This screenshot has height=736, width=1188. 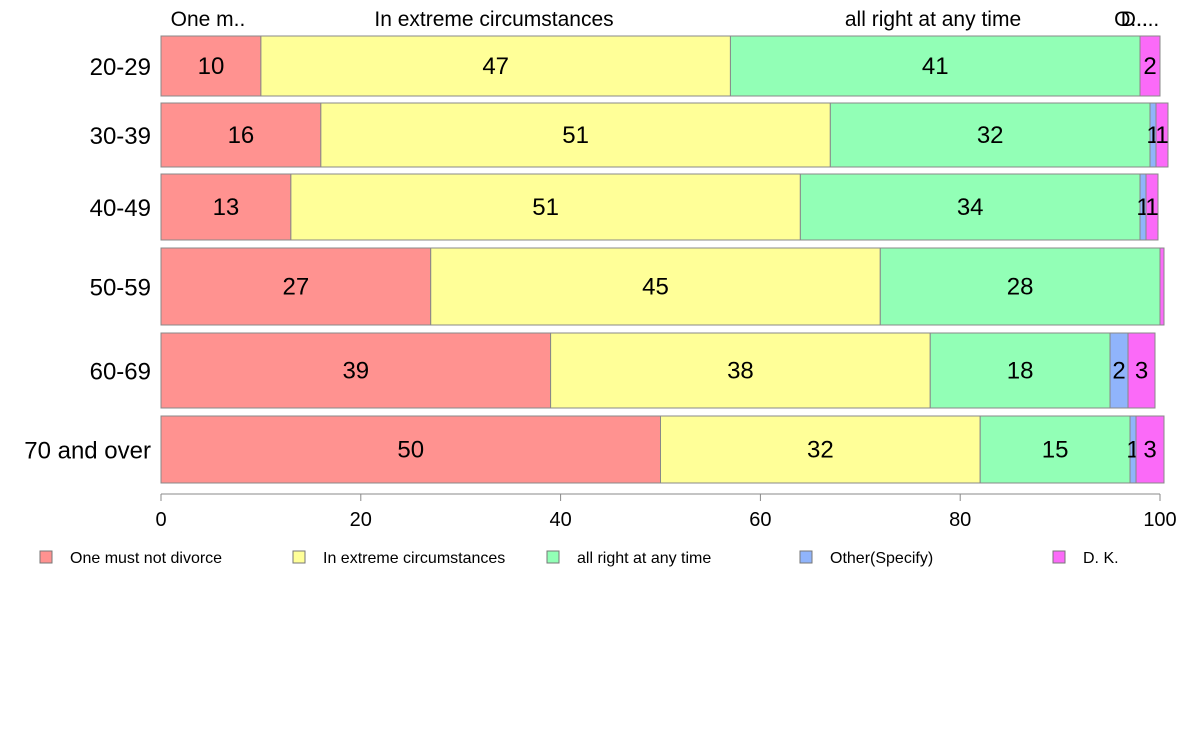 What do you see at coordinates (560, 520) in the screenshot?
I see `x-tick-label: 40` at bounding box center [560, 520].